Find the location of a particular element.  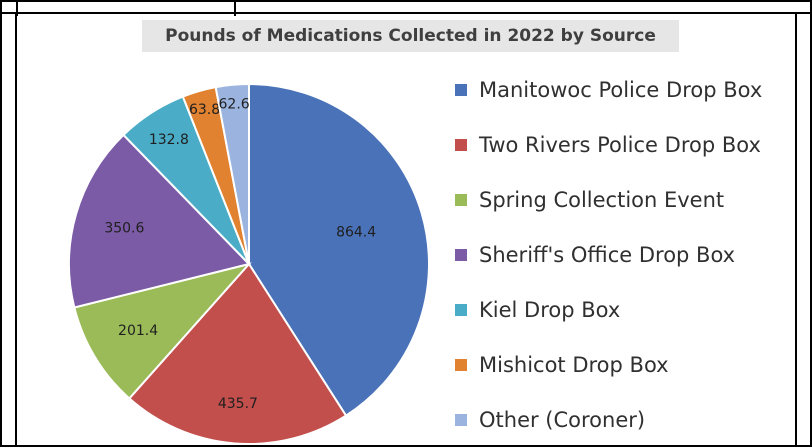

legend-label: Spring Collection Event is located at coordinates (602, 200).